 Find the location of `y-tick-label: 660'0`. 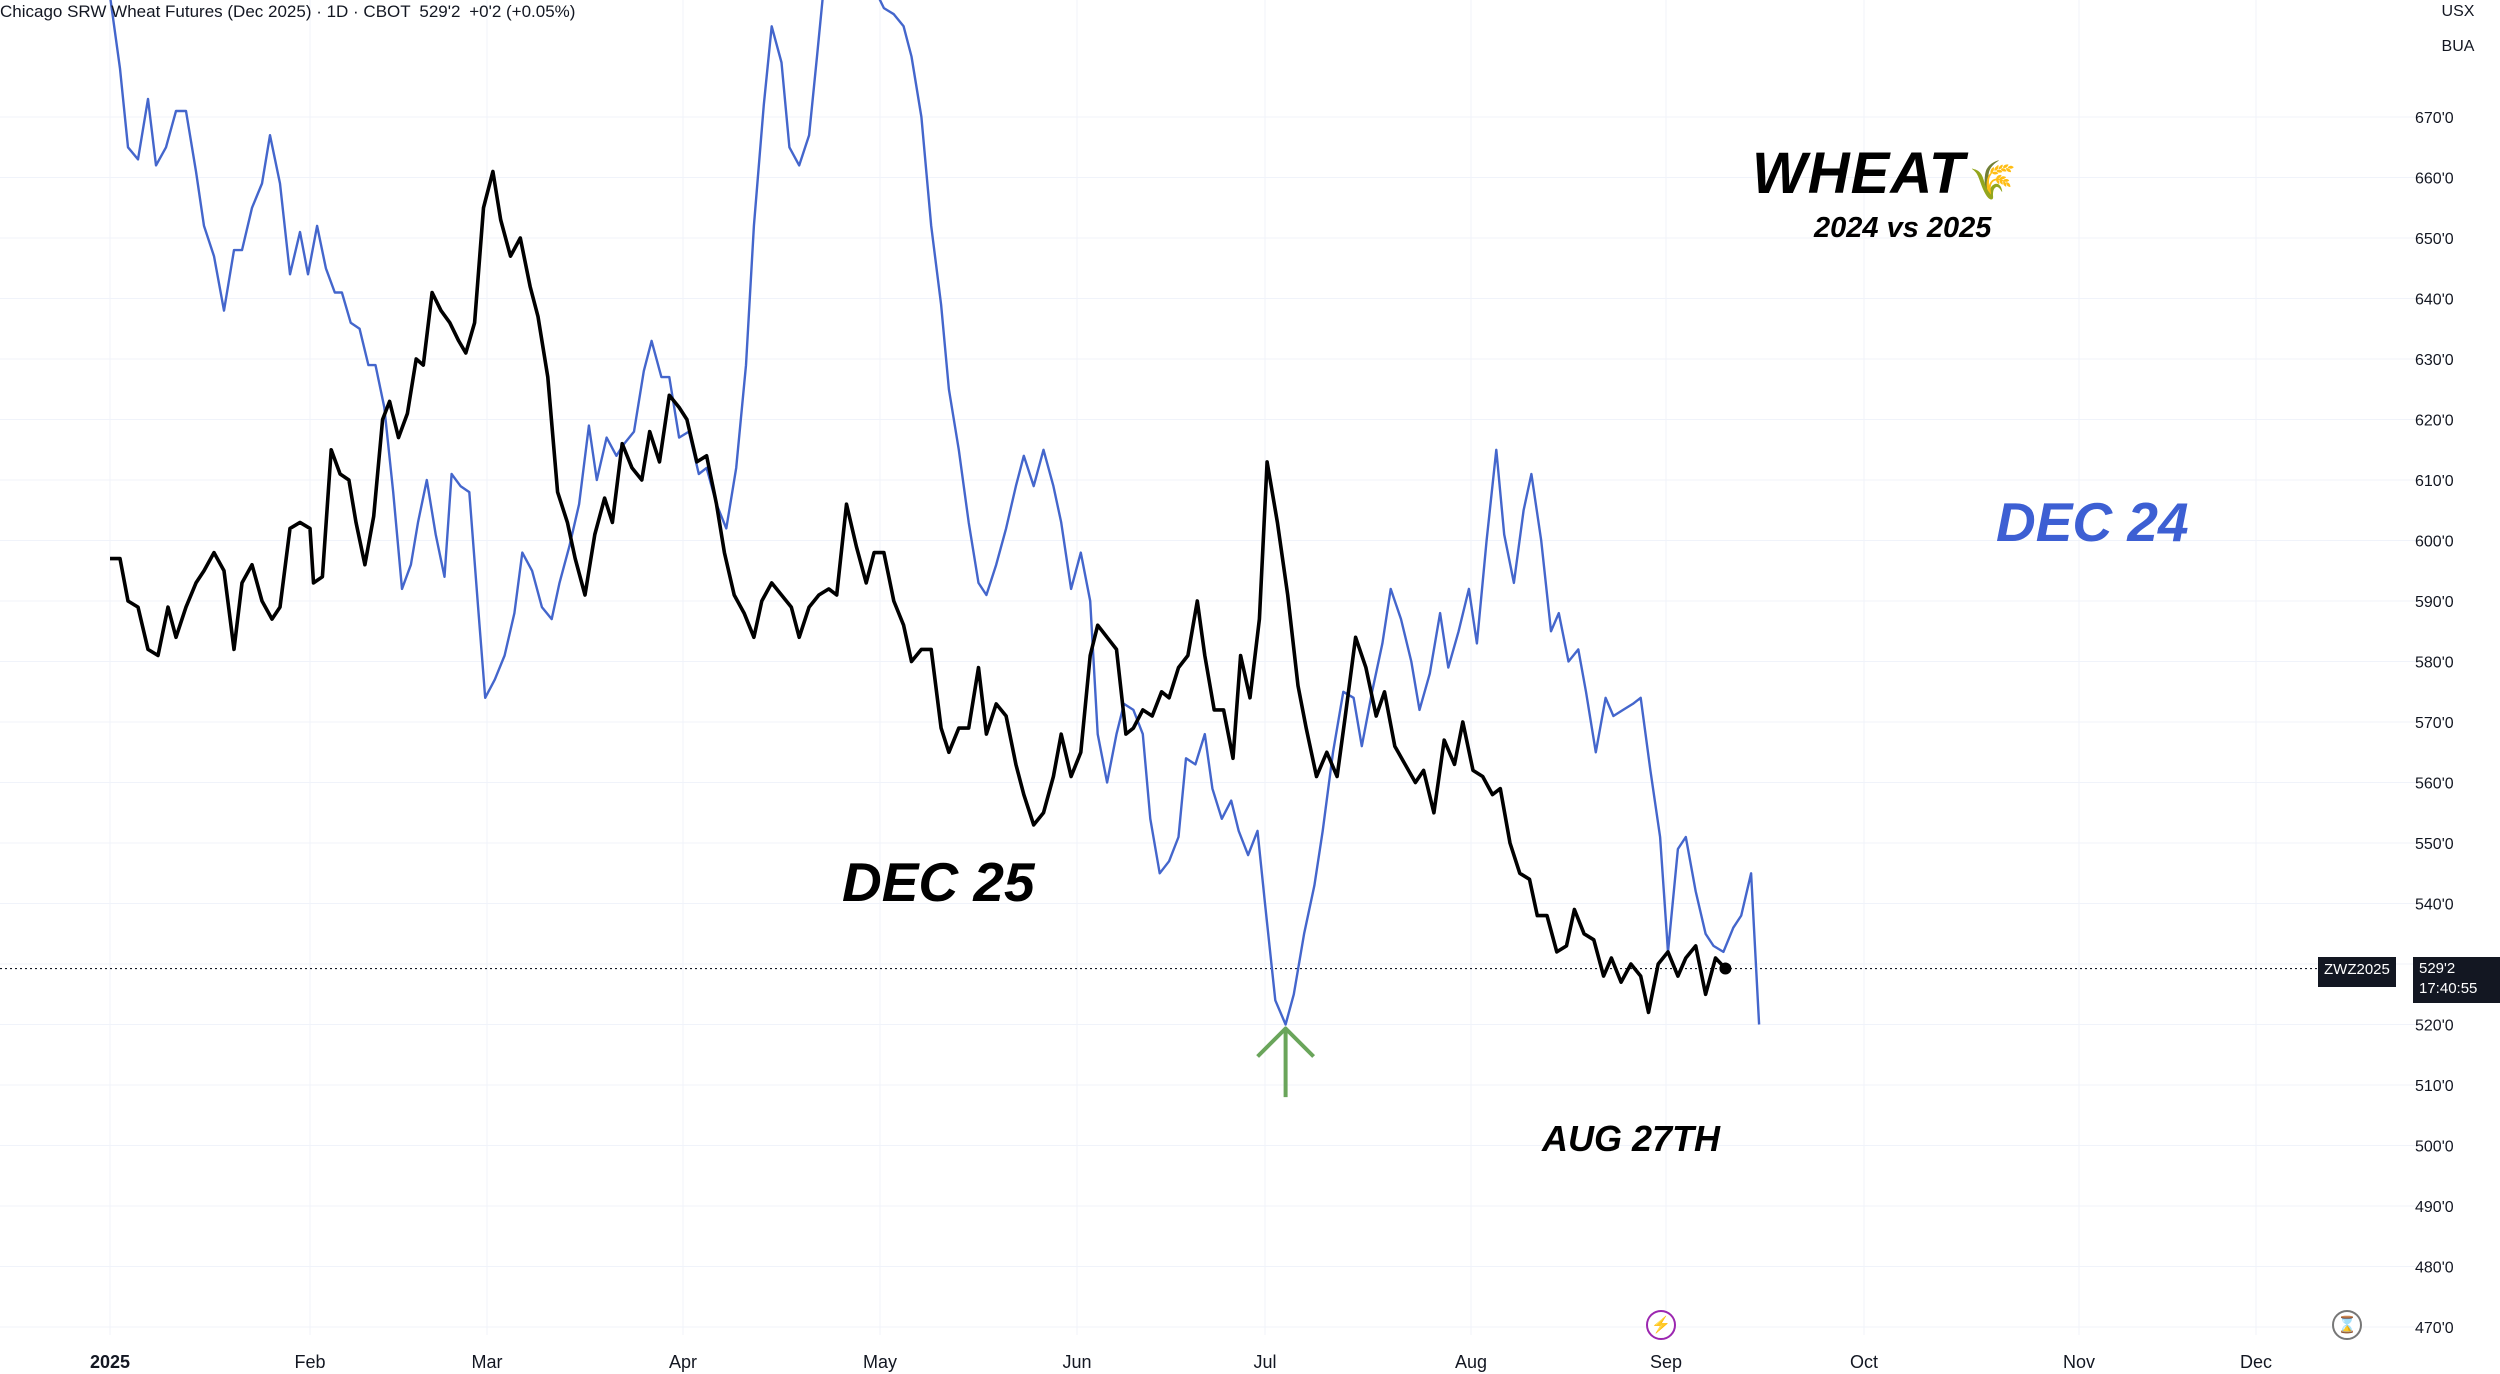

y-tick-label: 660'0 is located at coordinates (2434, 179).